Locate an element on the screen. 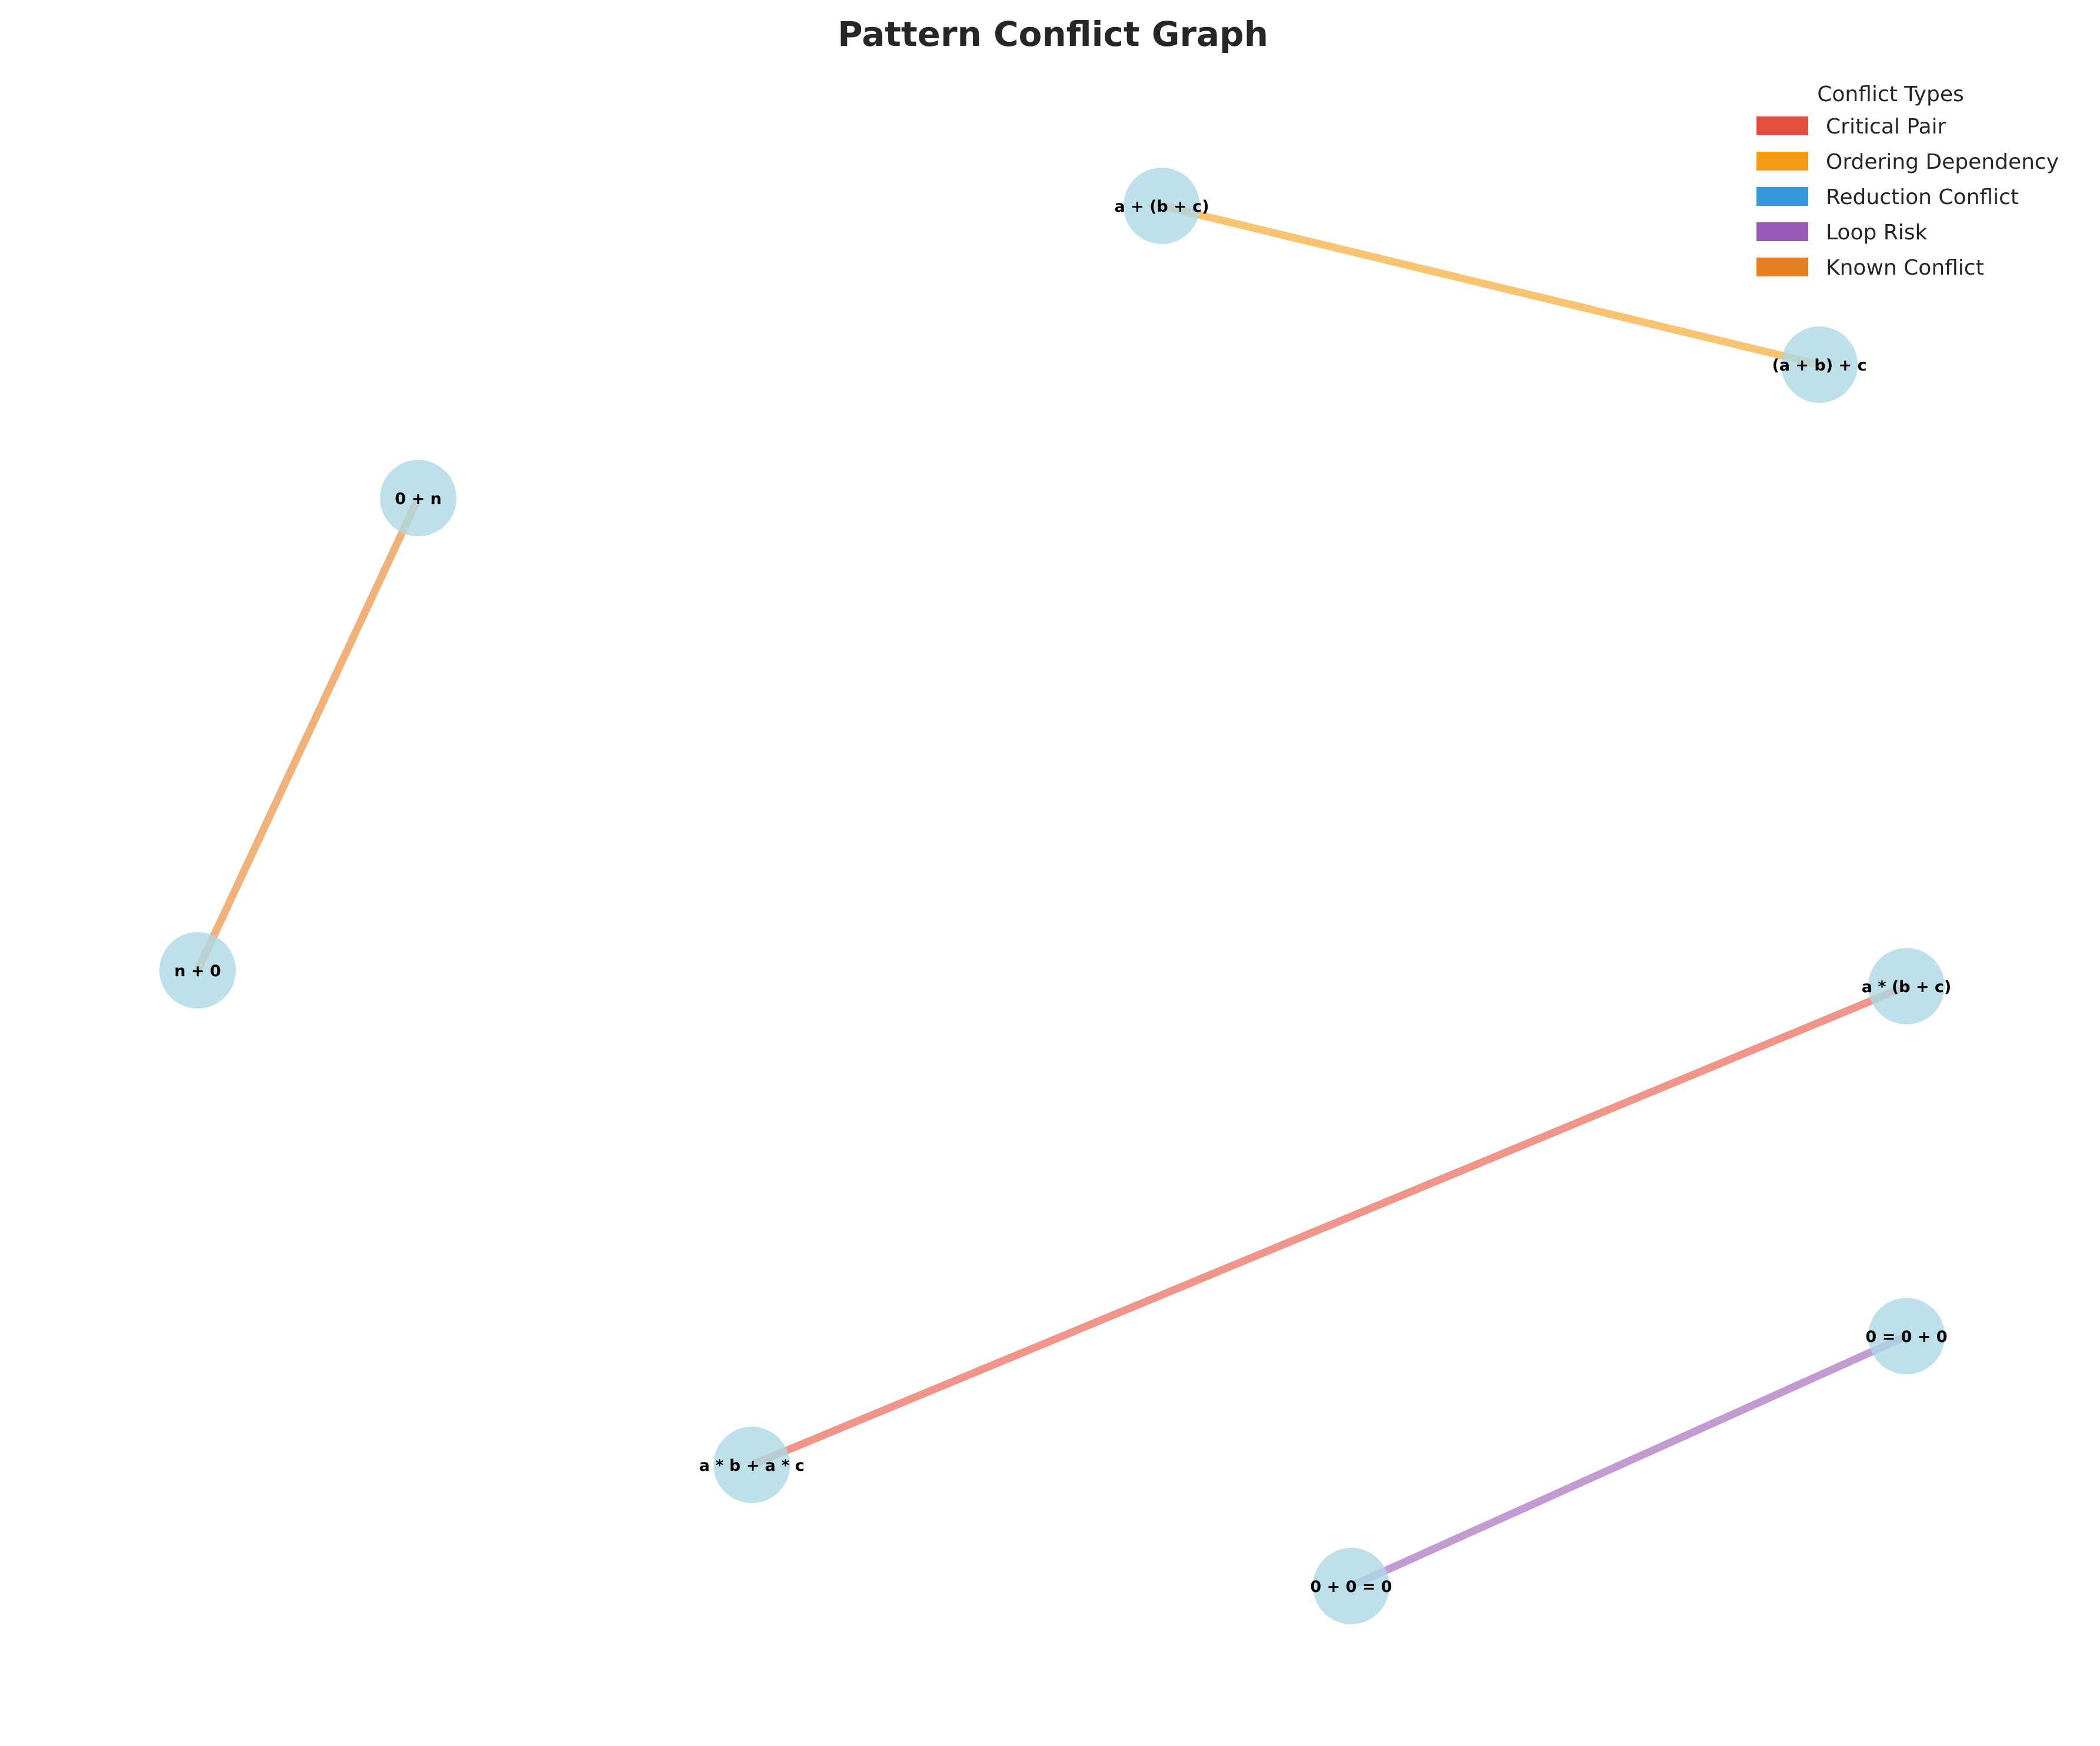 This screenshot has height=1746, width=2100. legend-title: Conflict Types is located at coordinates (1890, 94).